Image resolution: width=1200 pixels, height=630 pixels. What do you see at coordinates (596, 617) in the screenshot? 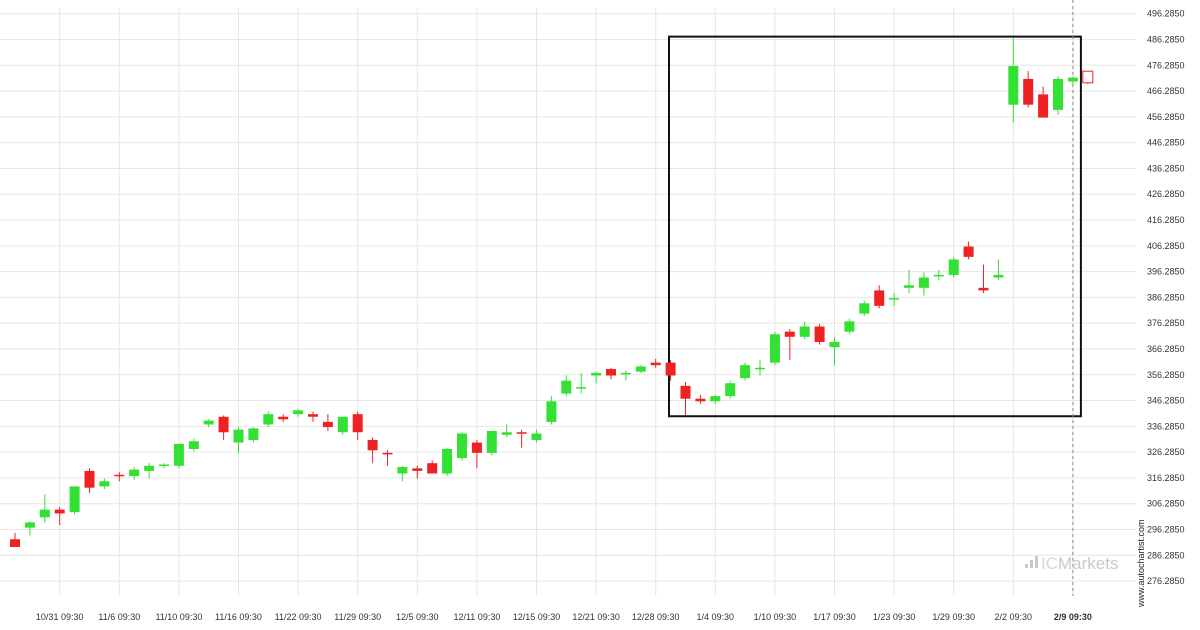
I see `x-tick-label: 12/21 09:30` at bounding box center [596, 617].